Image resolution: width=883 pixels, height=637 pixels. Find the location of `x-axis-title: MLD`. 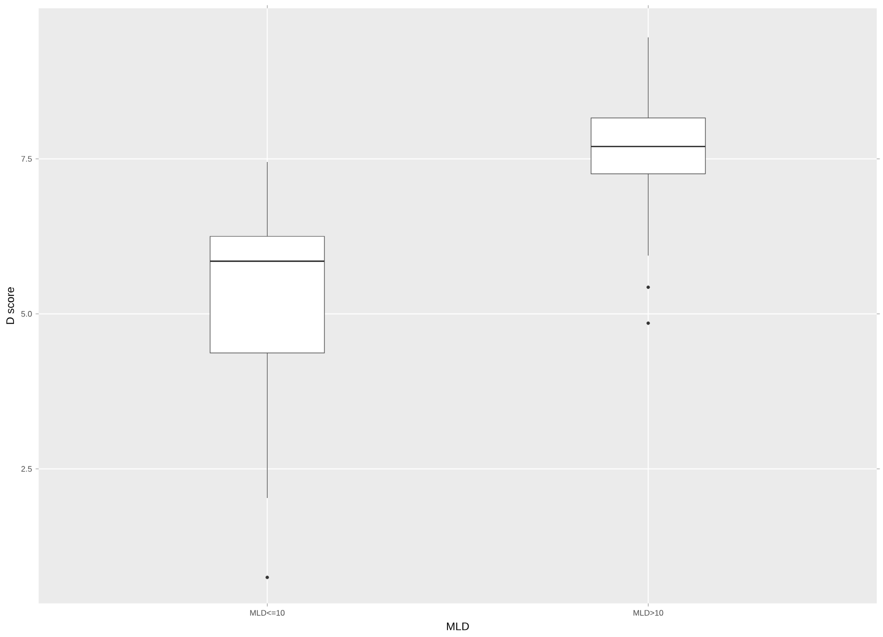

x-axis-title: MLD is located at coordinates (457, 626).